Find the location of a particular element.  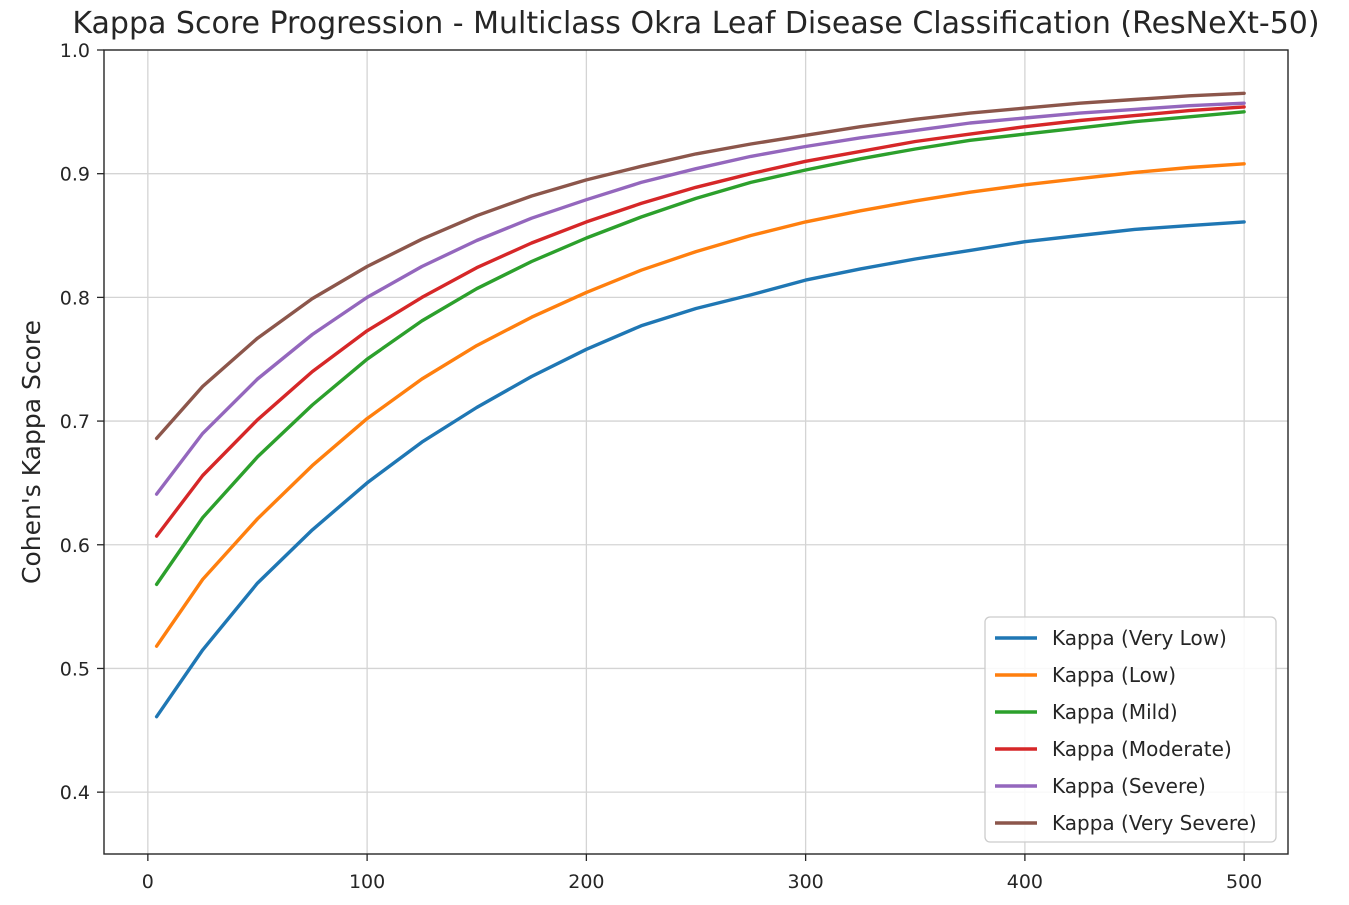

y-tick-label: 0.6 is located at coordinates (75, 546).